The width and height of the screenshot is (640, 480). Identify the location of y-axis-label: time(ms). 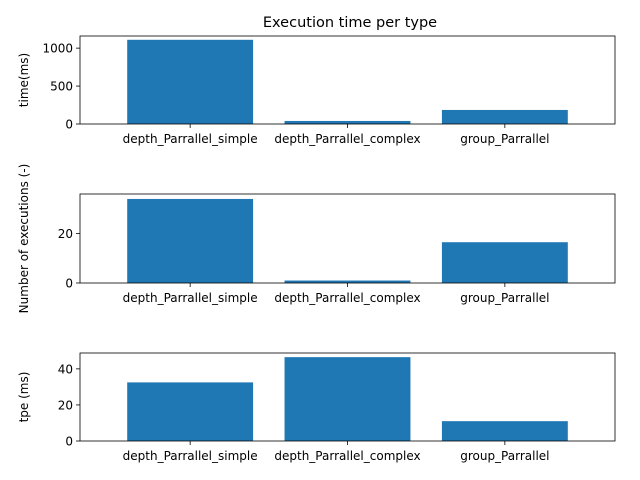
(24, 80).